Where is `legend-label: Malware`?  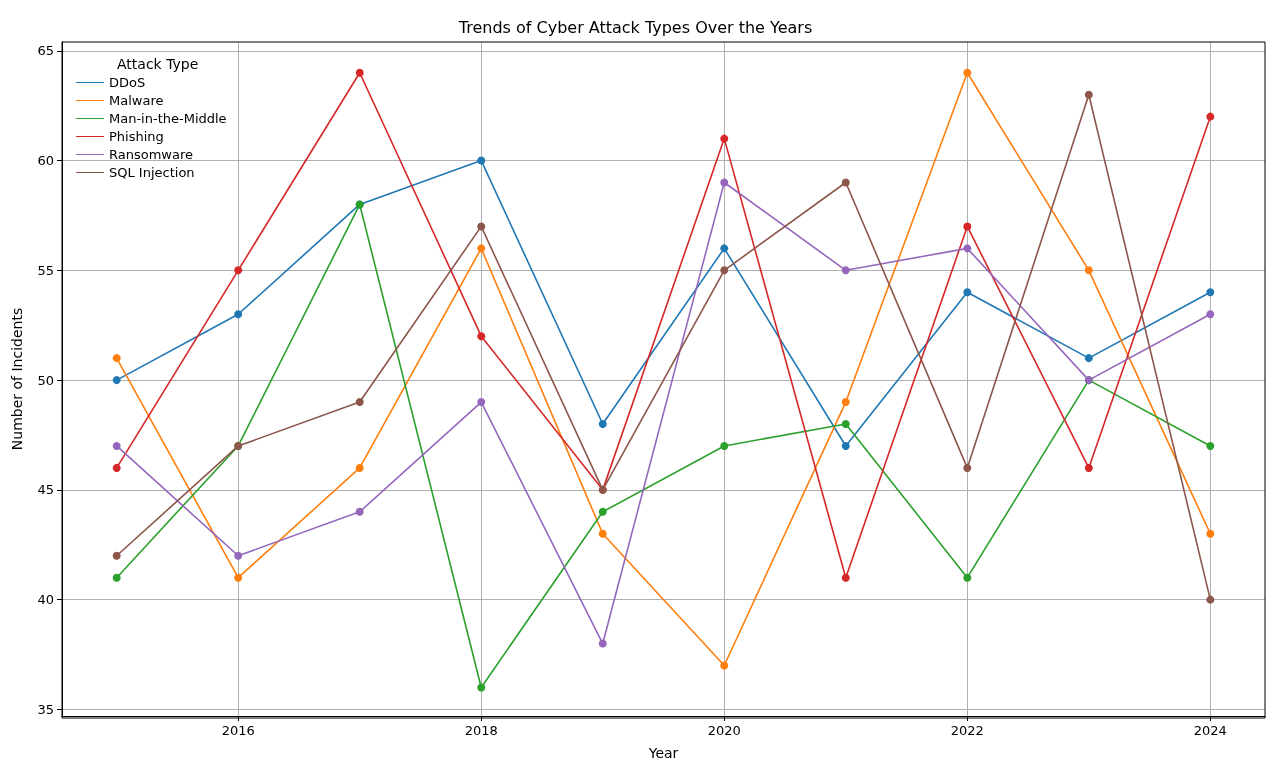 legend-label: Malware is located at coordinates (136, 100).